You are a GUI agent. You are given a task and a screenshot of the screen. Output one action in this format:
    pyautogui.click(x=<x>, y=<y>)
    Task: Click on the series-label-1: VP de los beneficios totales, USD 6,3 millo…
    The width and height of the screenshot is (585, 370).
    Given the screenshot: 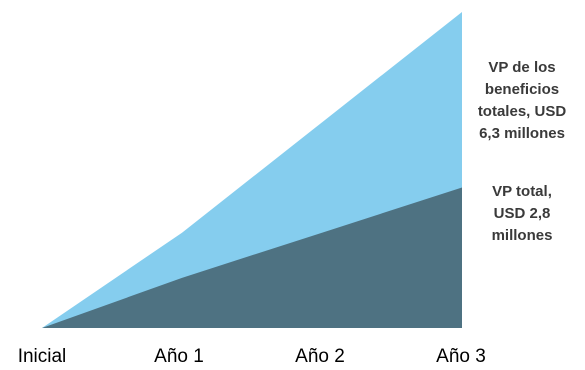 What is the action you would take?
    pyautogui.click(x=522, y=100)
    